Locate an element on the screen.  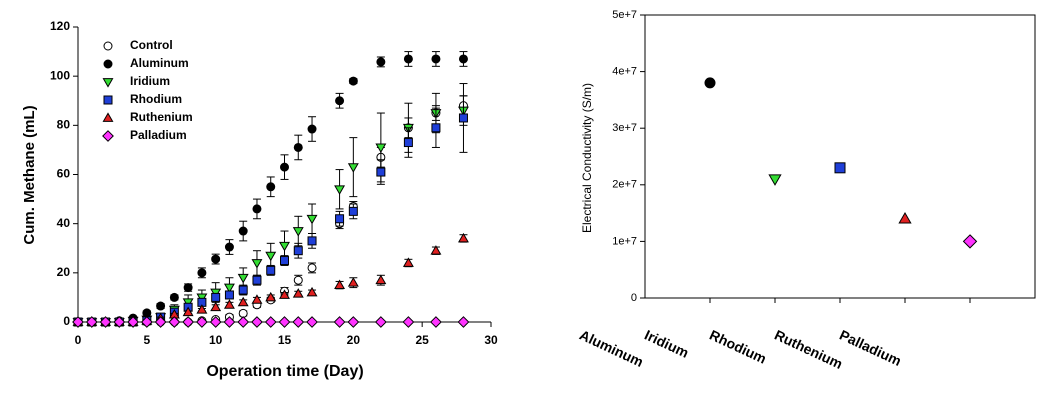
legend-label: Palladium is located at coordinates (158, 135).